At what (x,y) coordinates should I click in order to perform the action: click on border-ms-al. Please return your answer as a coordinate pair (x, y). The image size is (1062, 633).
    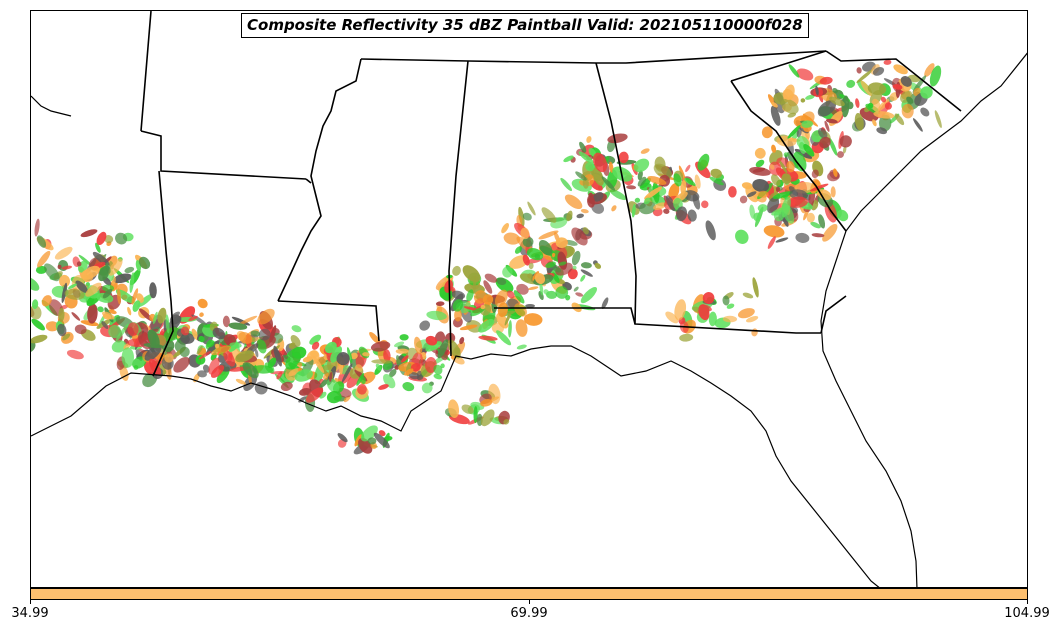
    Looking at the image, I should click on (458, 208).